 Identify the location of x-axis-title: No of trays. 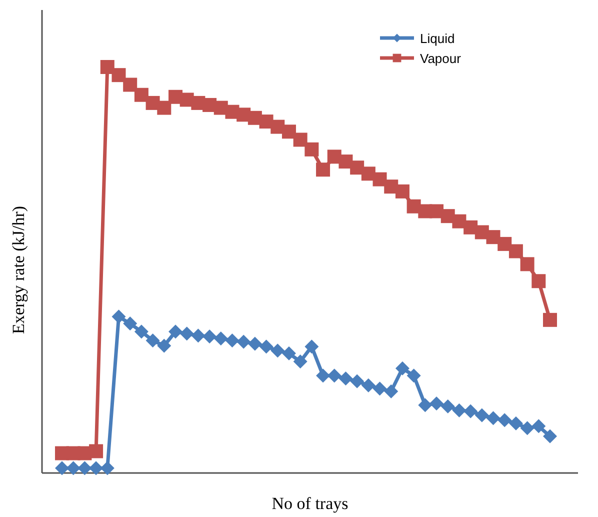
(310, 503).